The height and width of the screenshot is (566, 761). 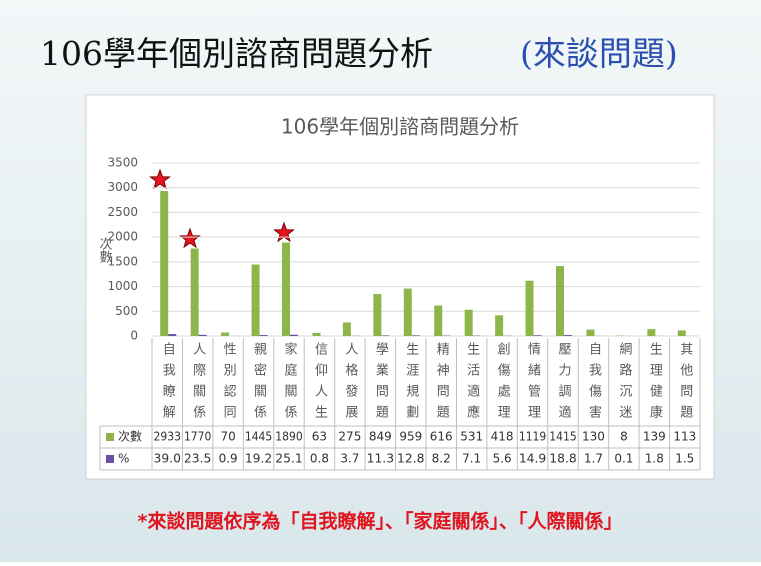 I want to click on table-value: 0.8, so click(x=319, y=459).